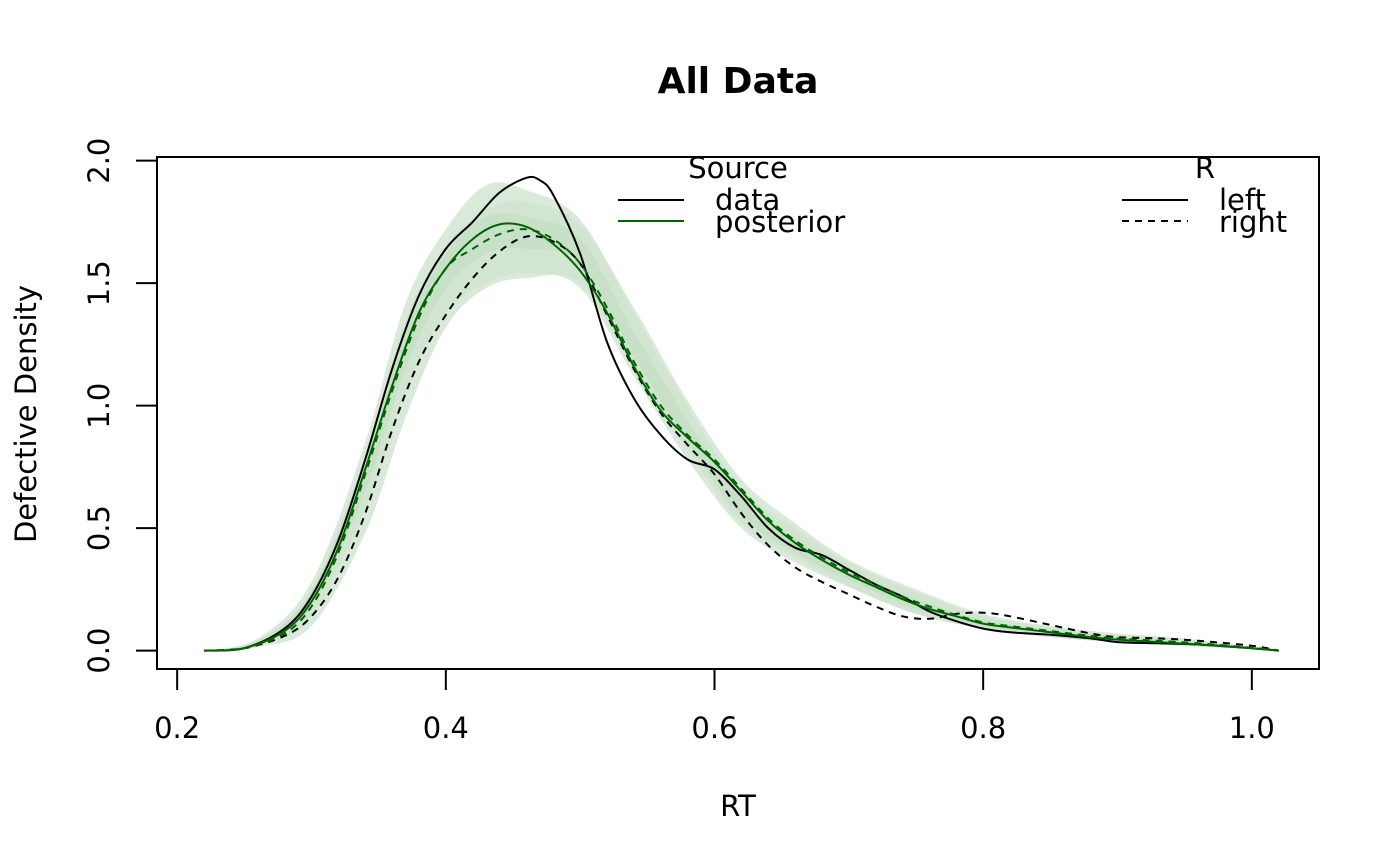 The width and height of the screenshot is (1400, 866). What do you see at coordinates (738, 168) in the screenshot?
I see `legend-source-title: Source` at bounding box center [738, 168].